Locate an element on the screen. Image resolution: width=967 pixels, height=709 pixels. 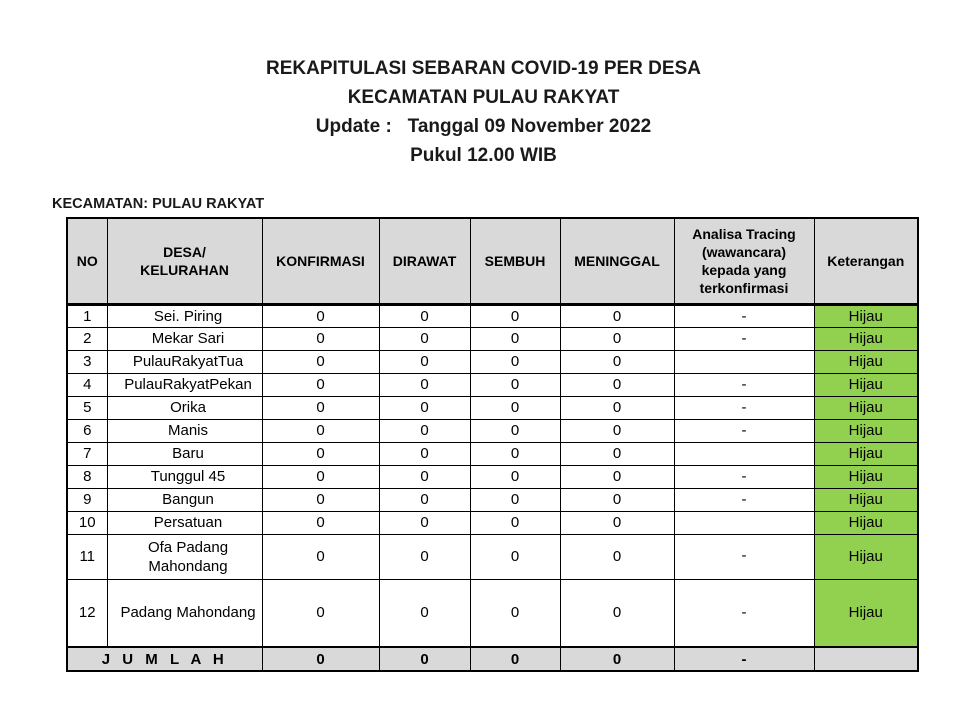
table-row: 8 Tunggul 45 0 0 0 0 - Hijau is located at coordinates (492, 476).